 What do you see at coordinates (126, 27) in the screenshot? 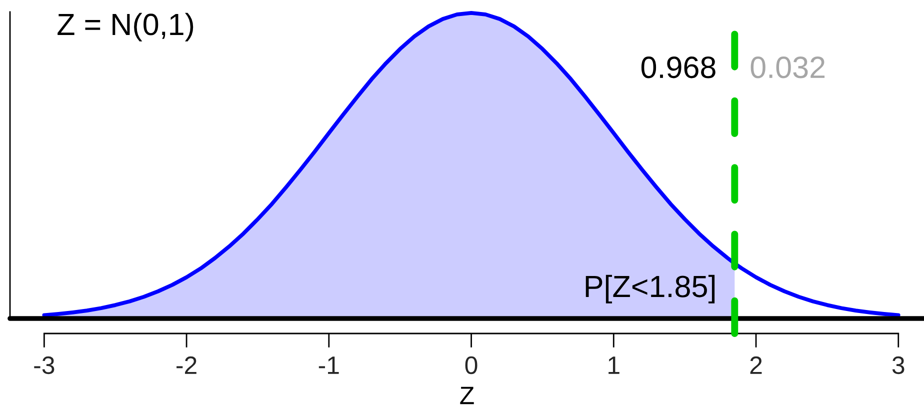
I see `chart-title: Z = N(0,1)` at bounding box center [126, 27].